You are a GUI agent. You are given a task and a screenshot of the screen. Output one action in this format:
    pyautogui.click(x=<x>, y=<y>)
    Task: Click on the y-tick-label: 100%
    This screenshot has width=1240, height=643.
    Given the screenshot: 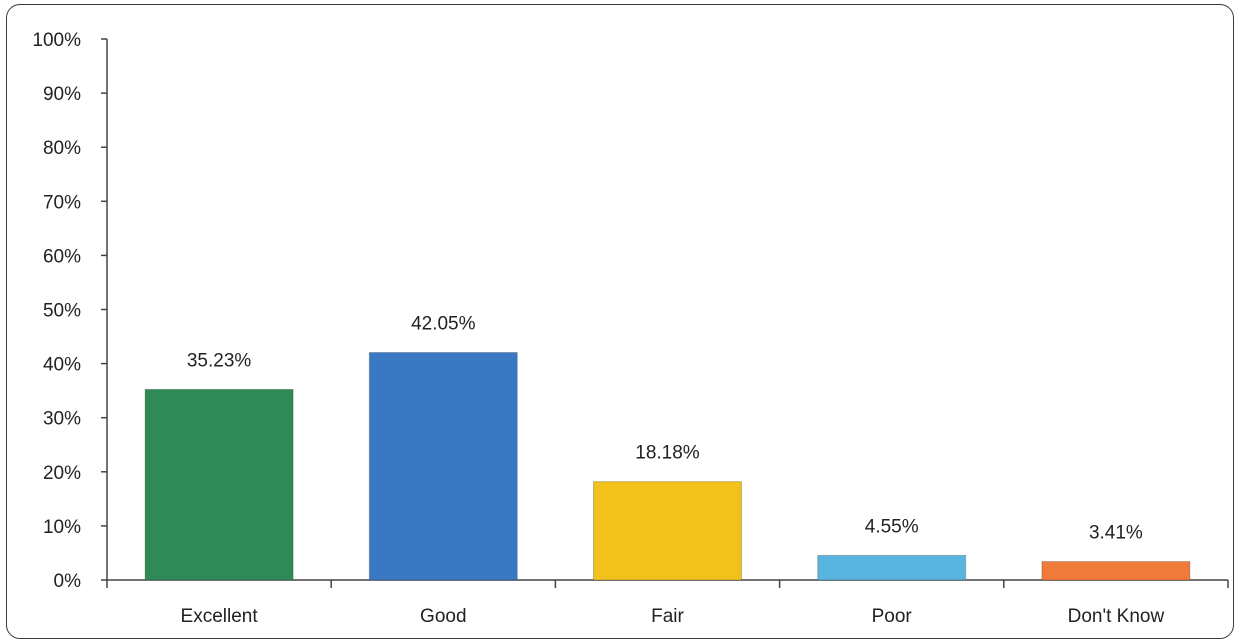 What is the action you would take?
    pyautogui.click(x=56, y=40)
    